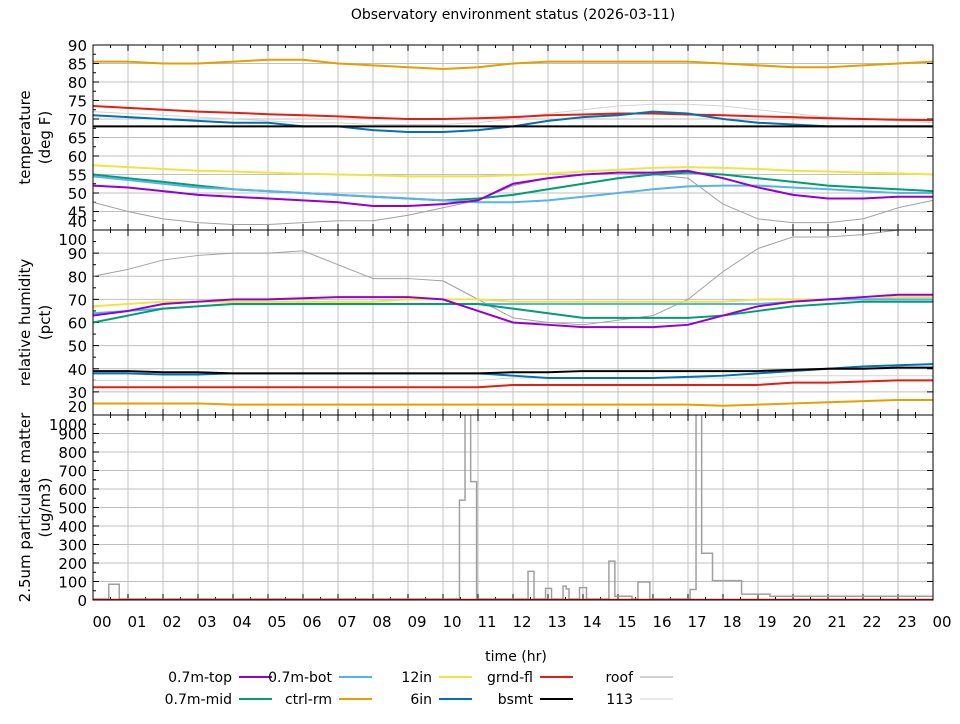 Image resolution: width=960 pixels, height=724 pixels. I want to click on y-tick-label: 1000, so click(68, 425).